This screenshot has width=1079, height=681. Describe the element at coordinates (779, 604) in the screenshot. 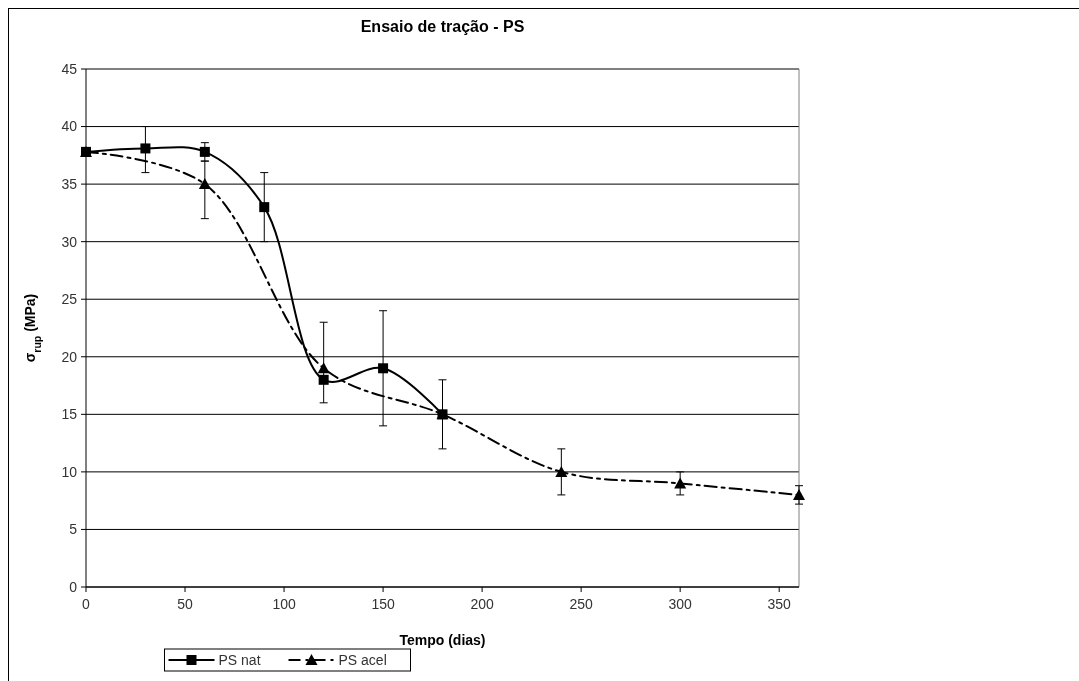

I see `x-tick-label: 350` at that location.